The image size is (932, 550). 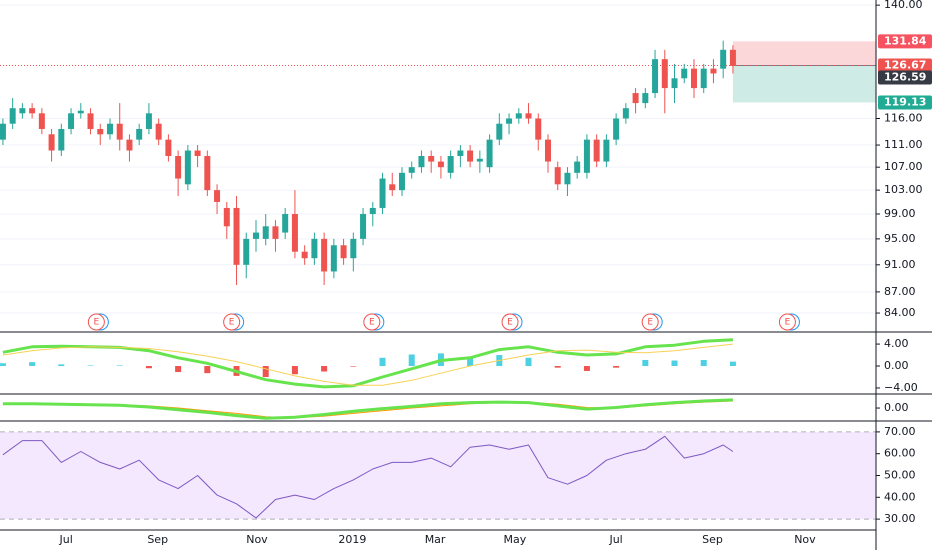 What do you see at coordinates (352, 539) in the screenshot?
I see `x-tick-label: 2019` at bounding box center [352, 539].